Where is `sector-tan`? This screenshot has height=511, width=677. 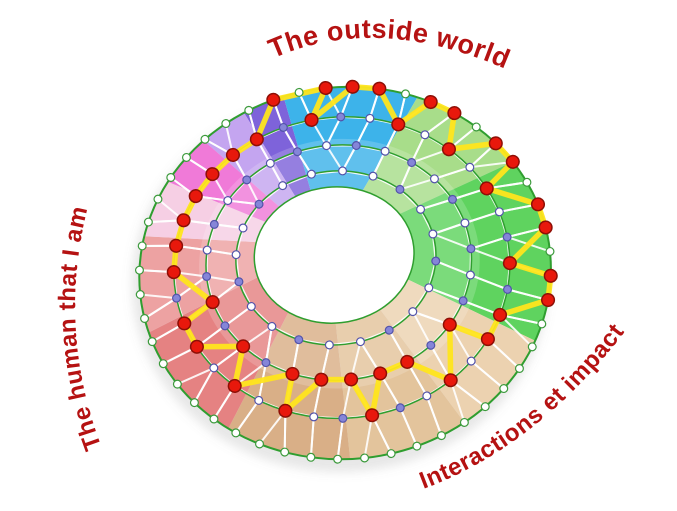
sector-tan is located at coordinates (400, 384).